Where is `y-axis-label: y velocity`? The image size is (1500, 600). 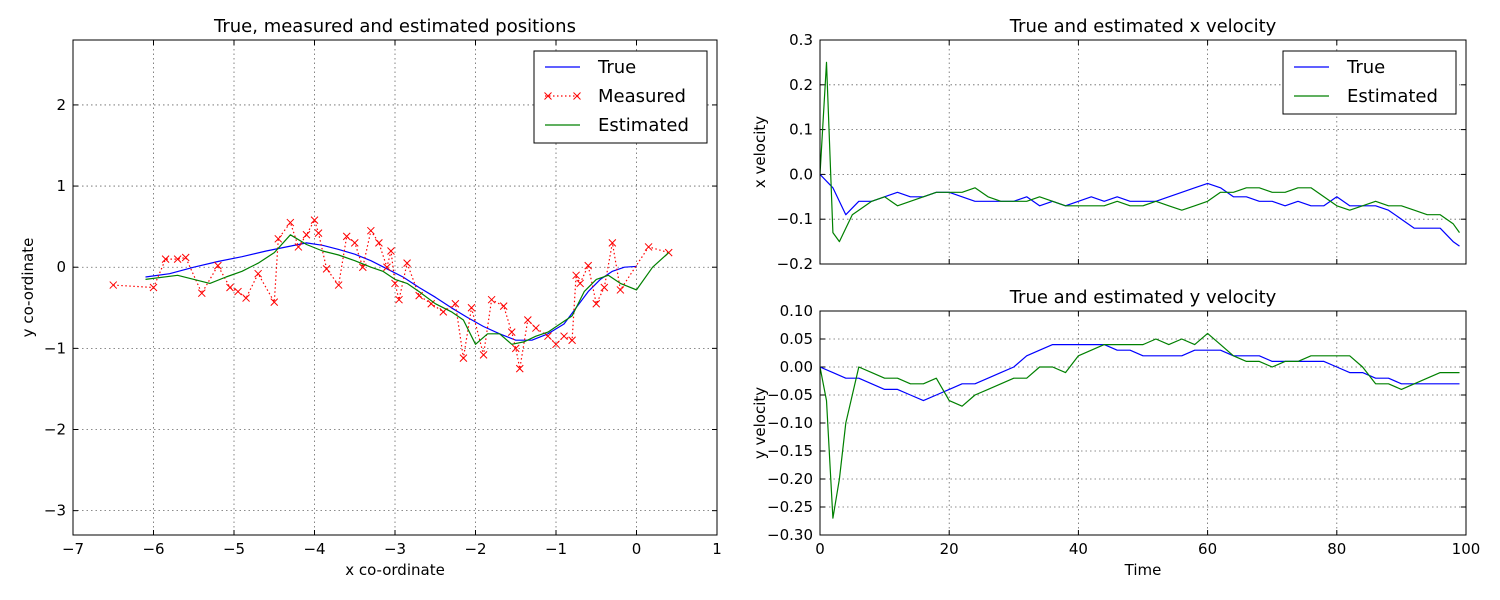 y-axis-label: y velocity is located at coordinates (760, 423).